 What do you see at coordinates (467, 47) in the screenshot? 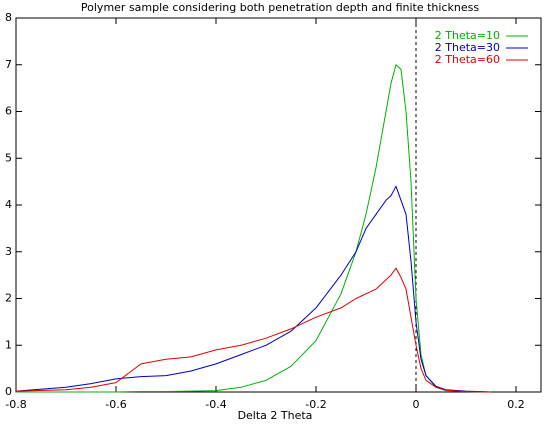
I see `legend-label: 2 Theta=30` at bounding box center [467, 47].